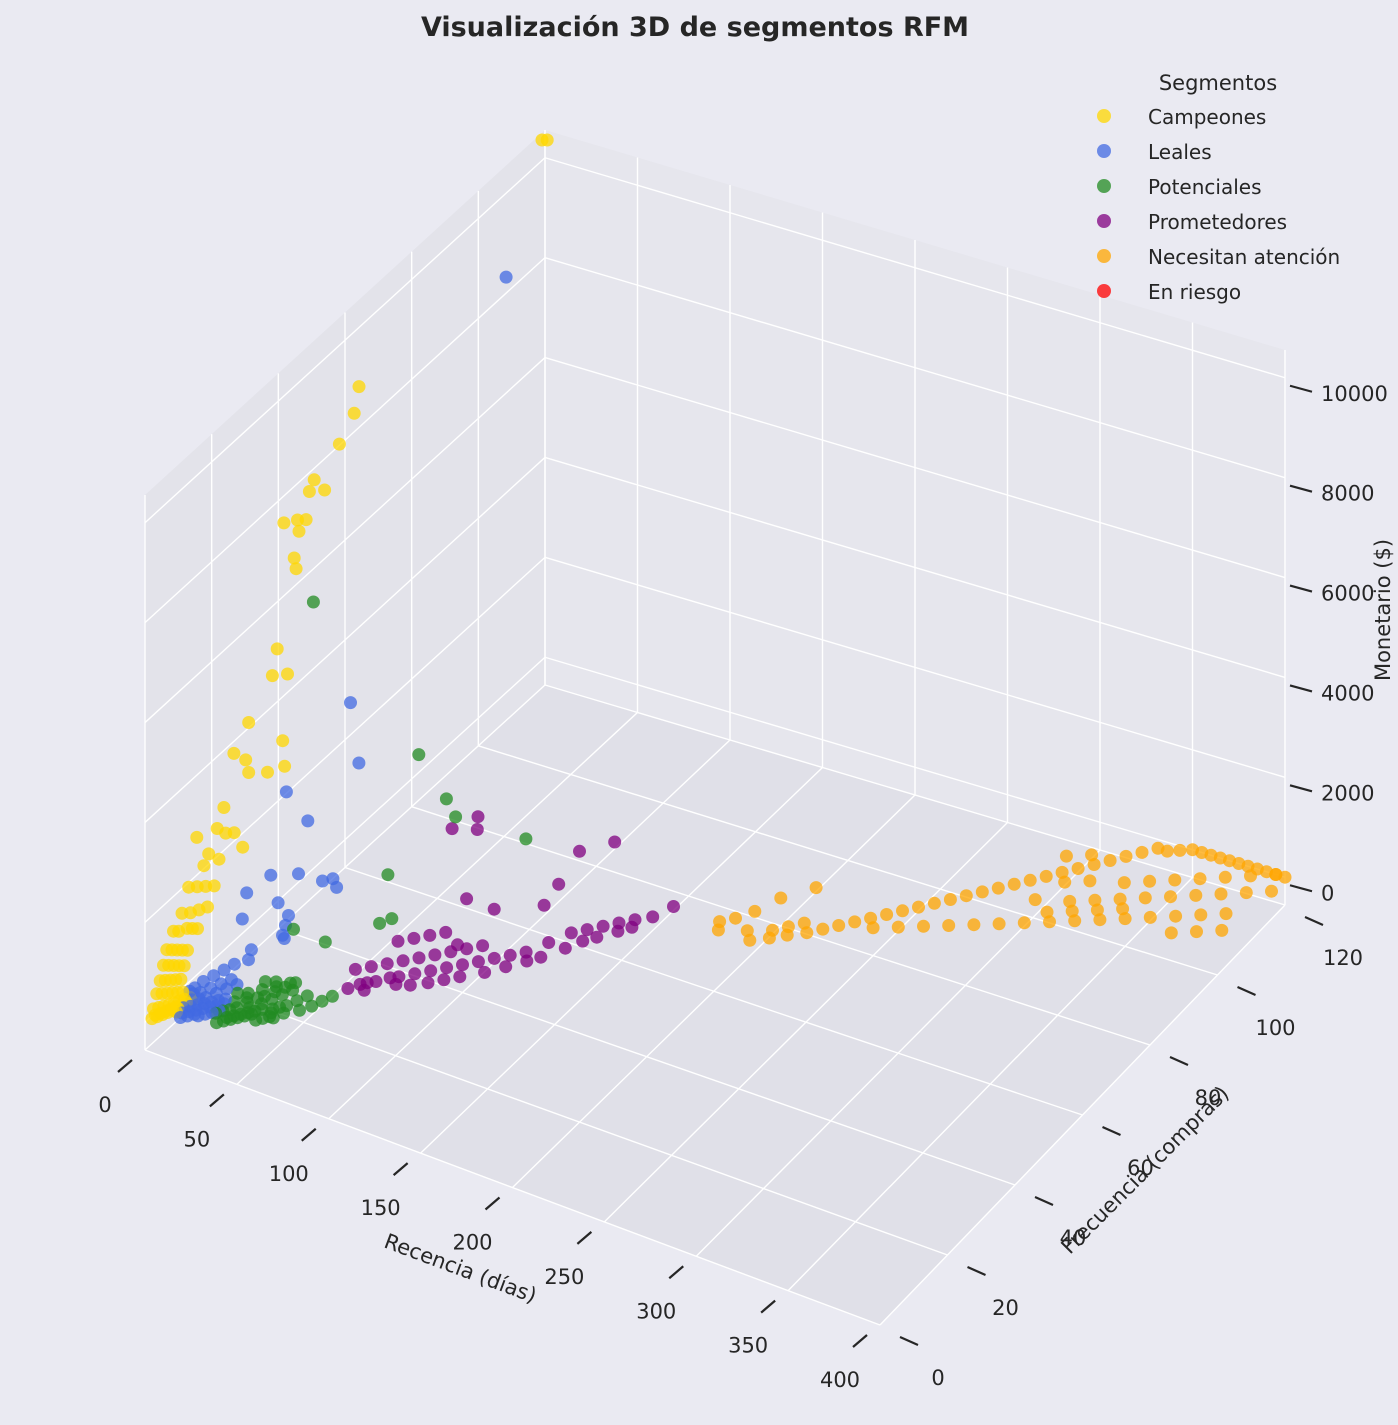 This screenshot has height=1425, width=1398. Describe the element at coordinates (1383, 610) in the screenshot. I see `z-axis-label: Monetario ($)` at that location.